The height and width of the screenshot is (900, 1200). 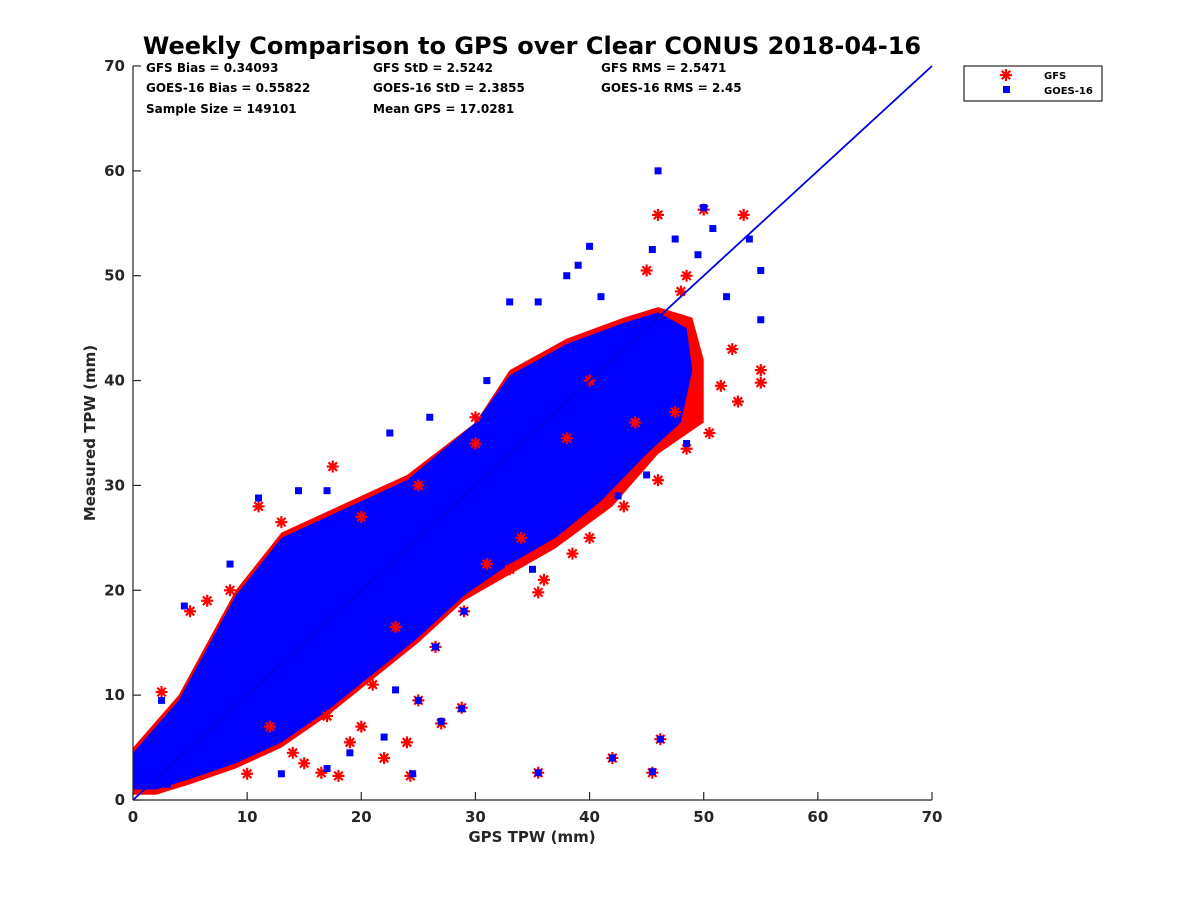 I want to click on stat-label: GOES-16 RMS = 2.45, so click(x=671, y=88).